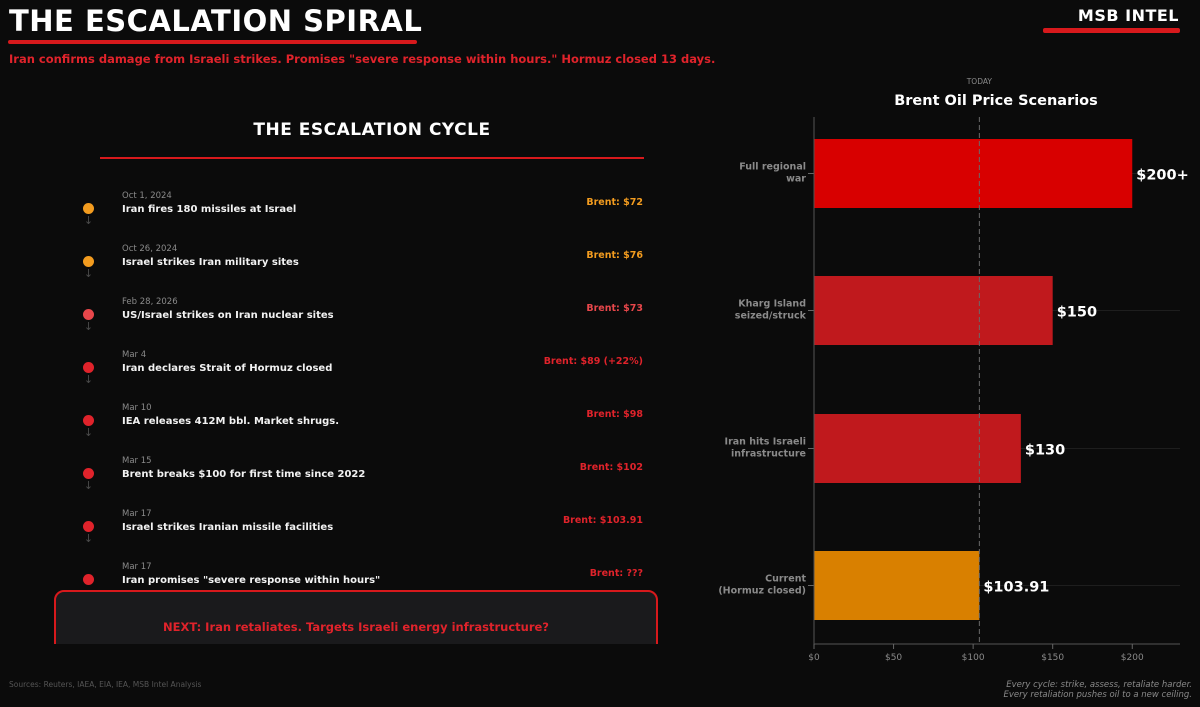 The image size is (1200, 707). What do you see at coordinates (372, 130) in the screenshot?
I see `timeline-title: THE ESCALATION CYCLE` at bounding box center [372, 130].